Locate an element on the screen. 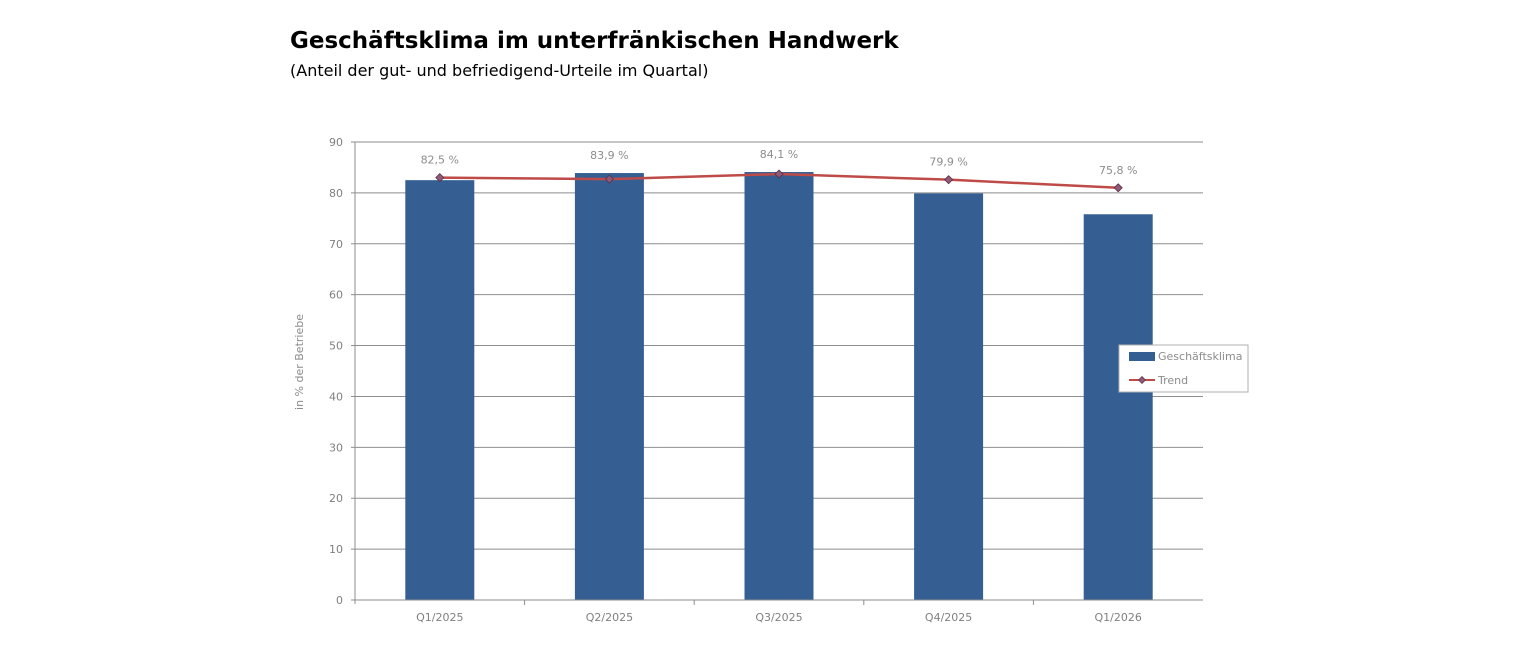 This screenshot has width=1520, height=651. y-tick-label: 70 is located at coordinates (336, 244).